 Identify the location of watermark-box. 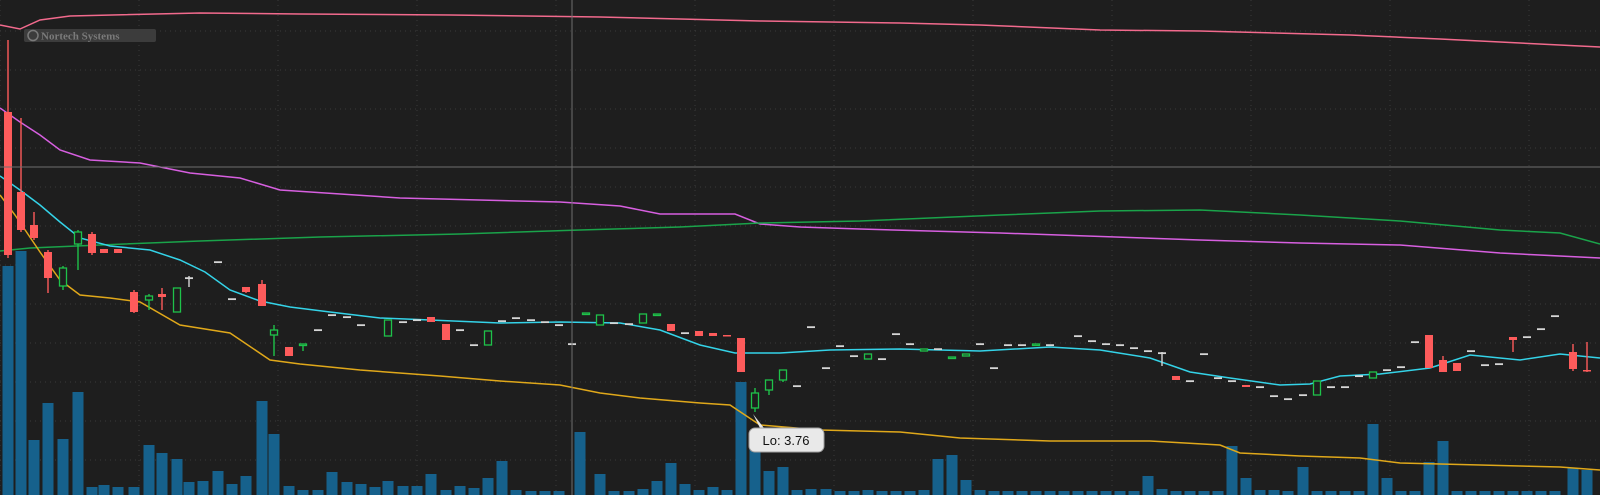
(90, 35).